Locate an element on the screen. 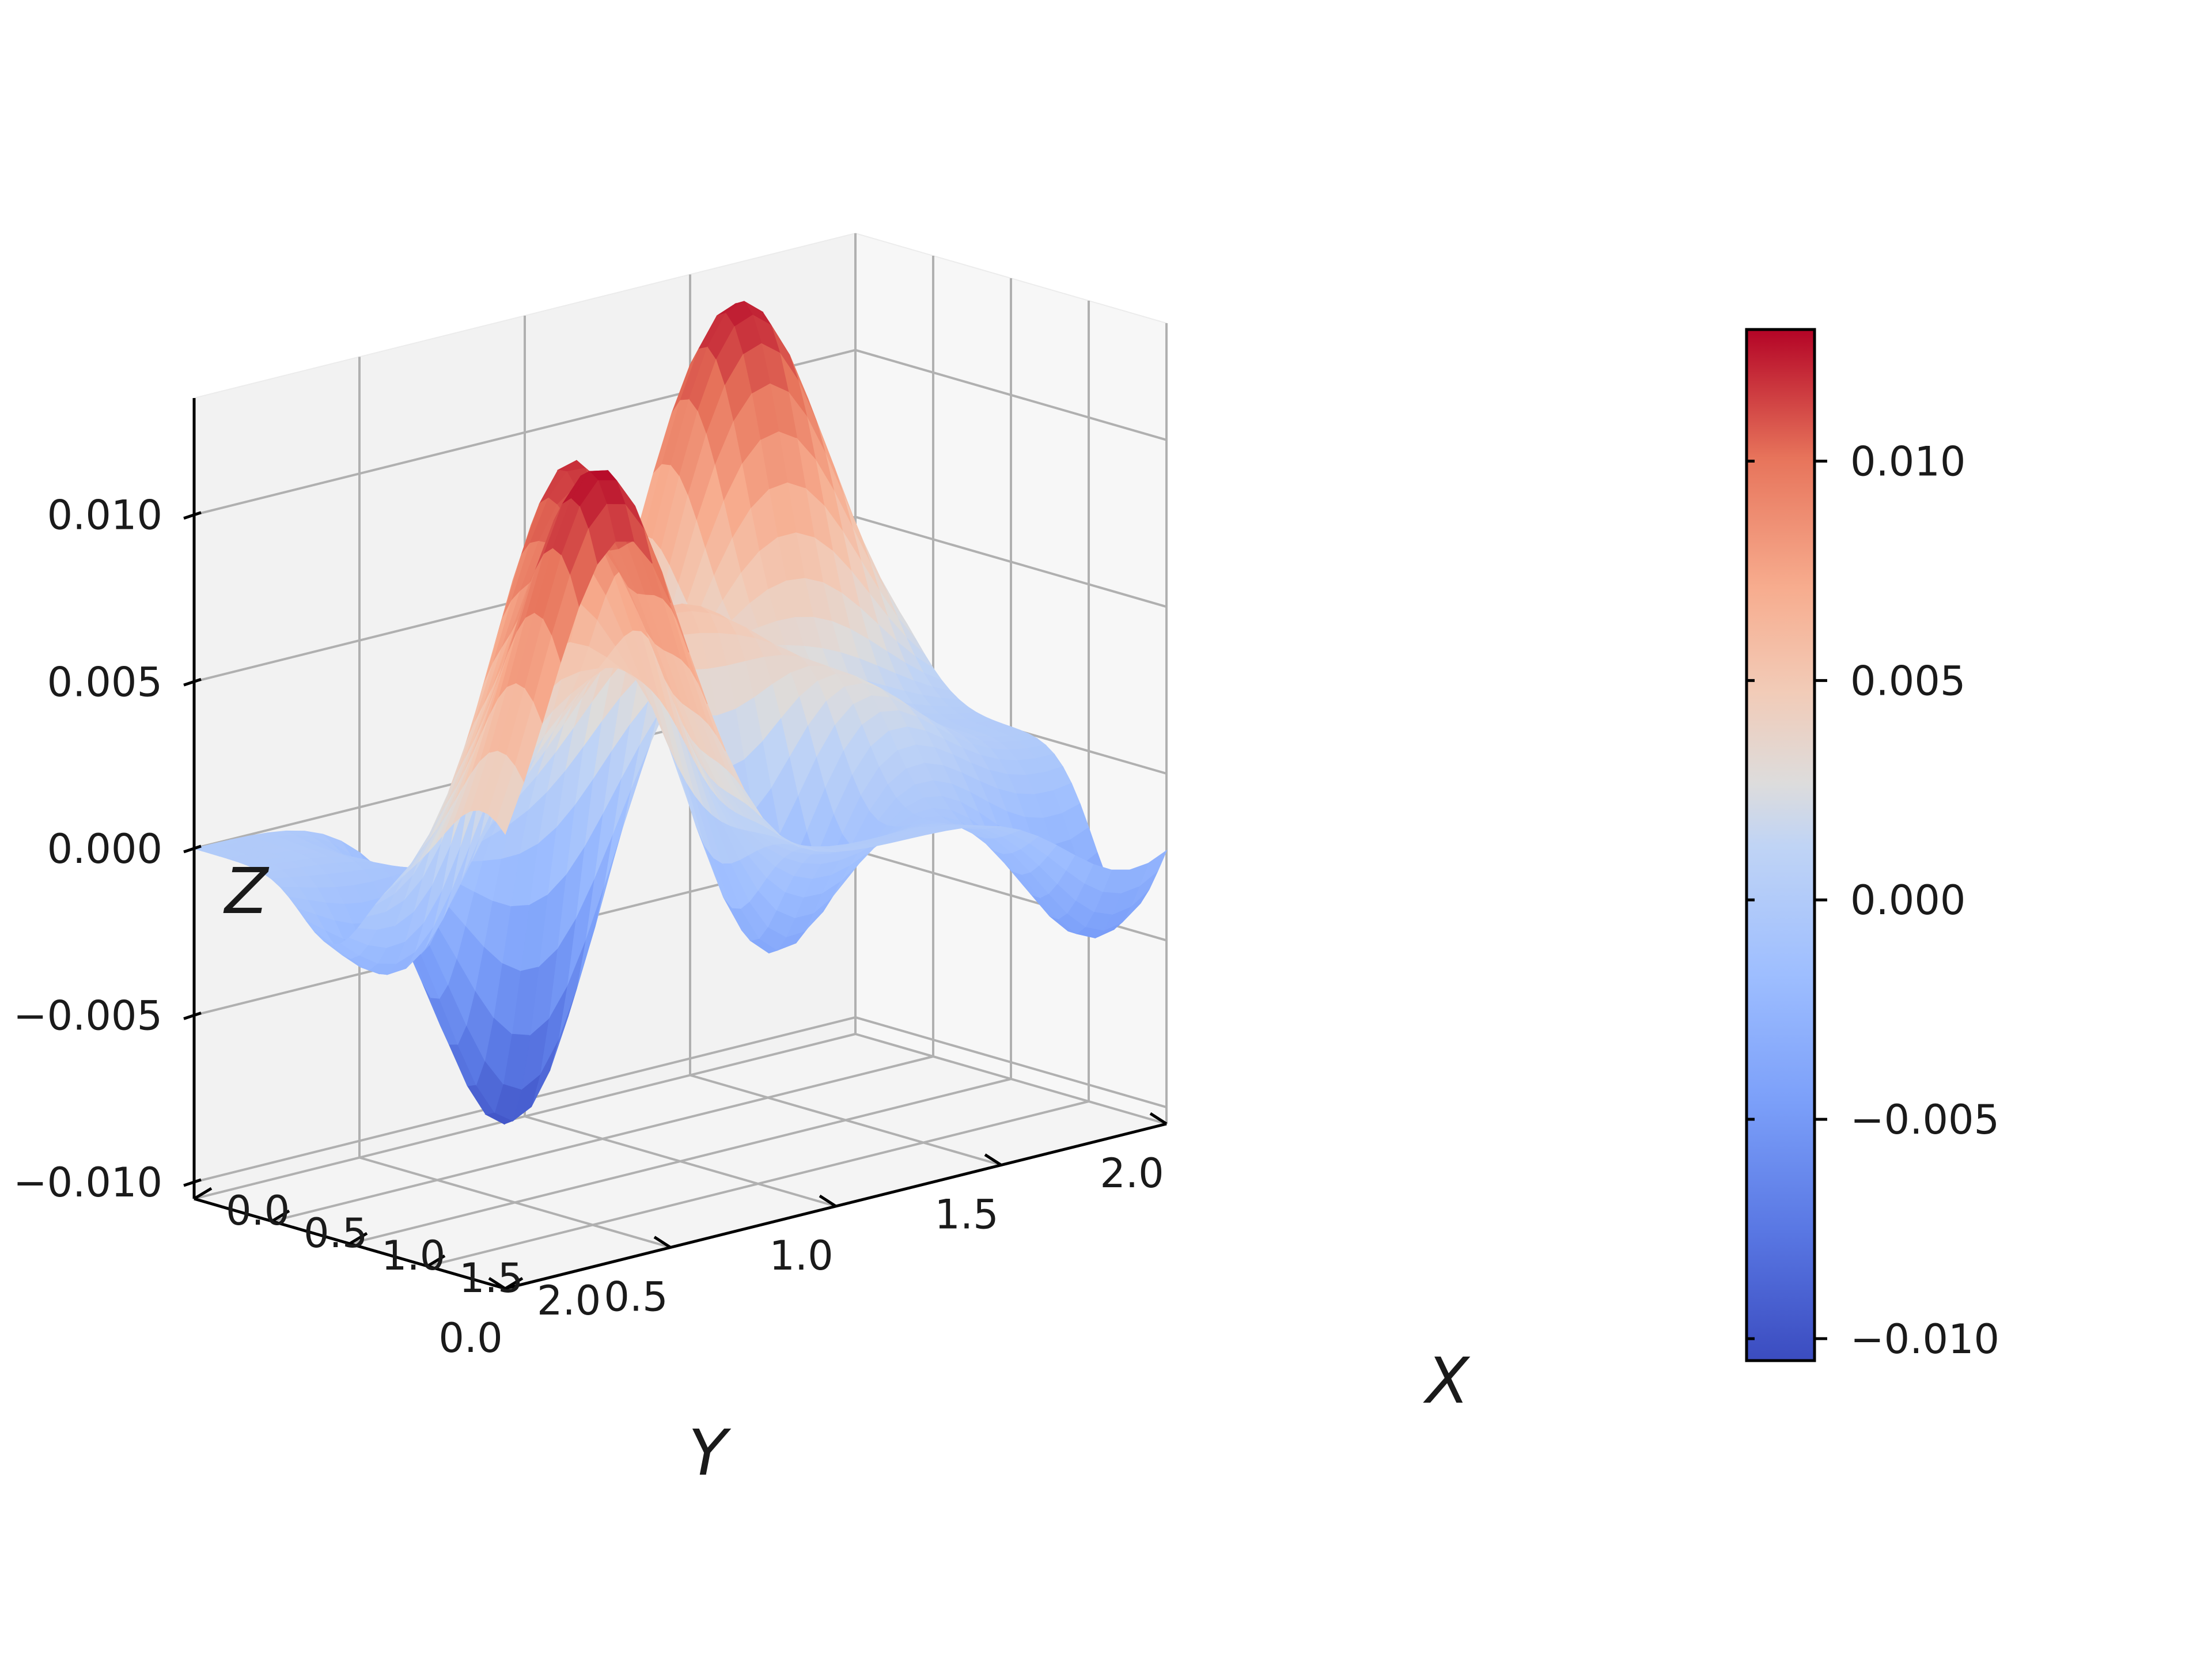  y-tick-label: 0.5 is located at coordinates (636, 1297).